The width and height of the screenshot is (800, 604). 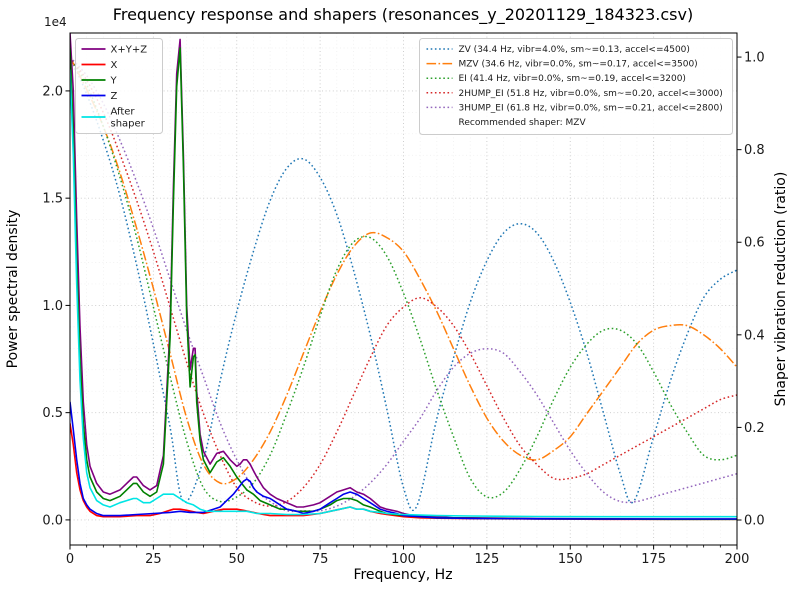 I want to click on legend-psd-label: shaper, so click(x=128, y=124).